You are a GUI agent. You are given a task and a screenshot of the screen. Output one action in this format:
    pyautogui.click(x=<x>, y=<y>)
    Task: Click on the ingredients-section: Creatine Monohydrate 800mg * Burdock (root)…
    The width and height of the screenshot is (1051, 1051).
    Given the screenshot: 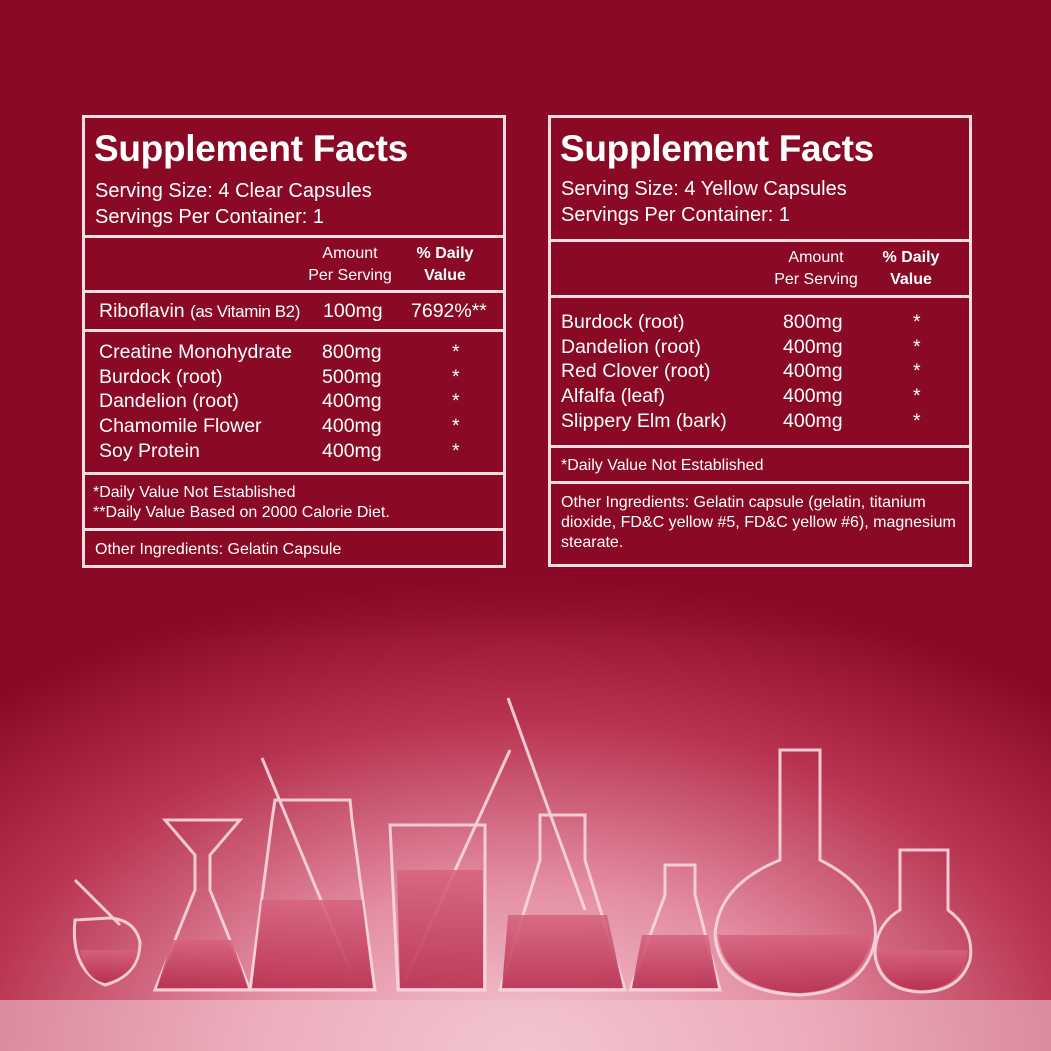 What is the action you would take?
    pyautogui.click(x=294, y=403)
    